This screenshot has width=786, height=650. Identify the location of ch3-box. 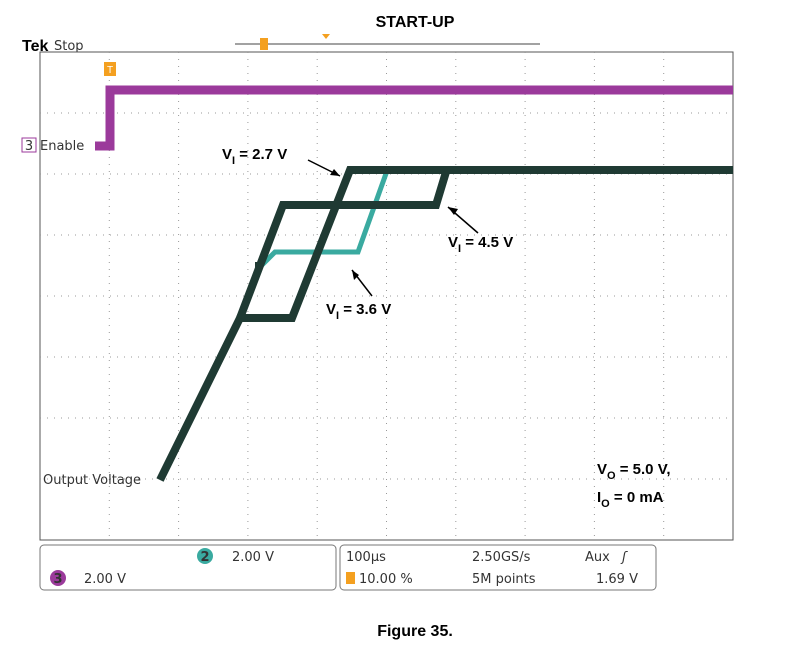
(29, 145).